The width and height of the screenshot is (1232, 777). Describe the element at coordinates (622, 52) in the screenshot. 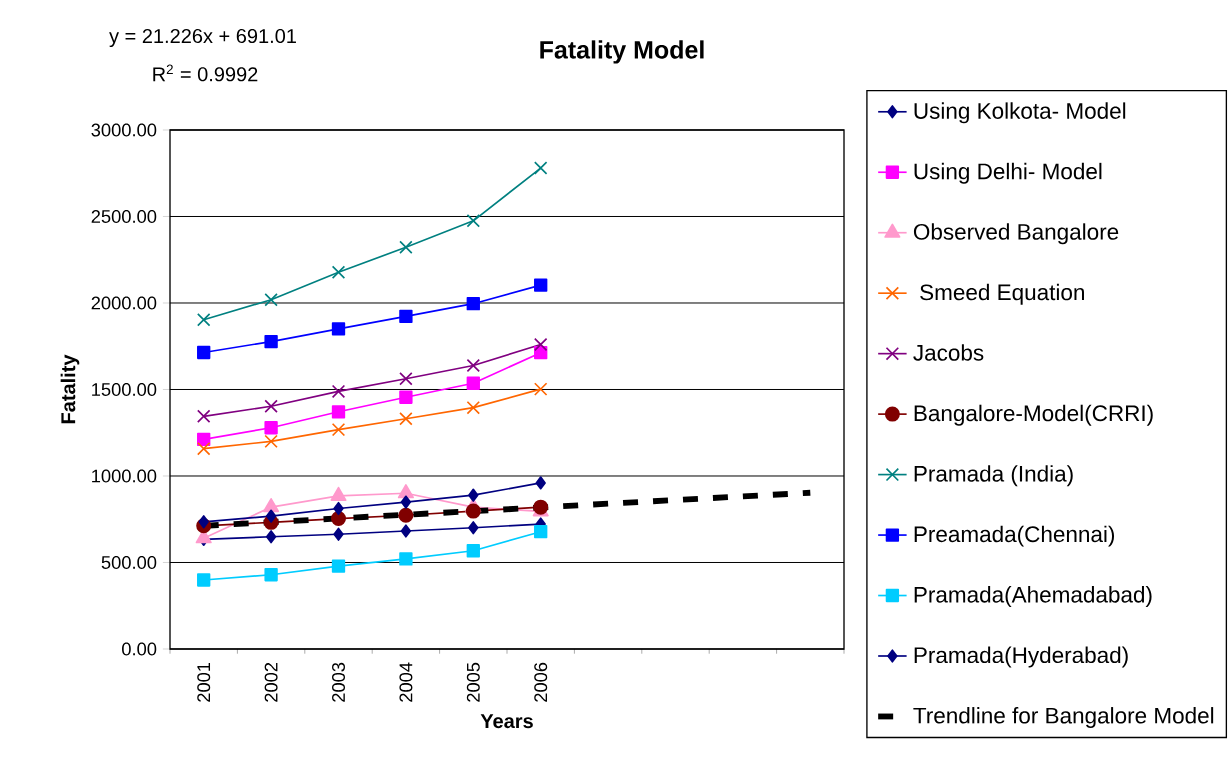

I see `chart-title: Fatality Model` at that location.